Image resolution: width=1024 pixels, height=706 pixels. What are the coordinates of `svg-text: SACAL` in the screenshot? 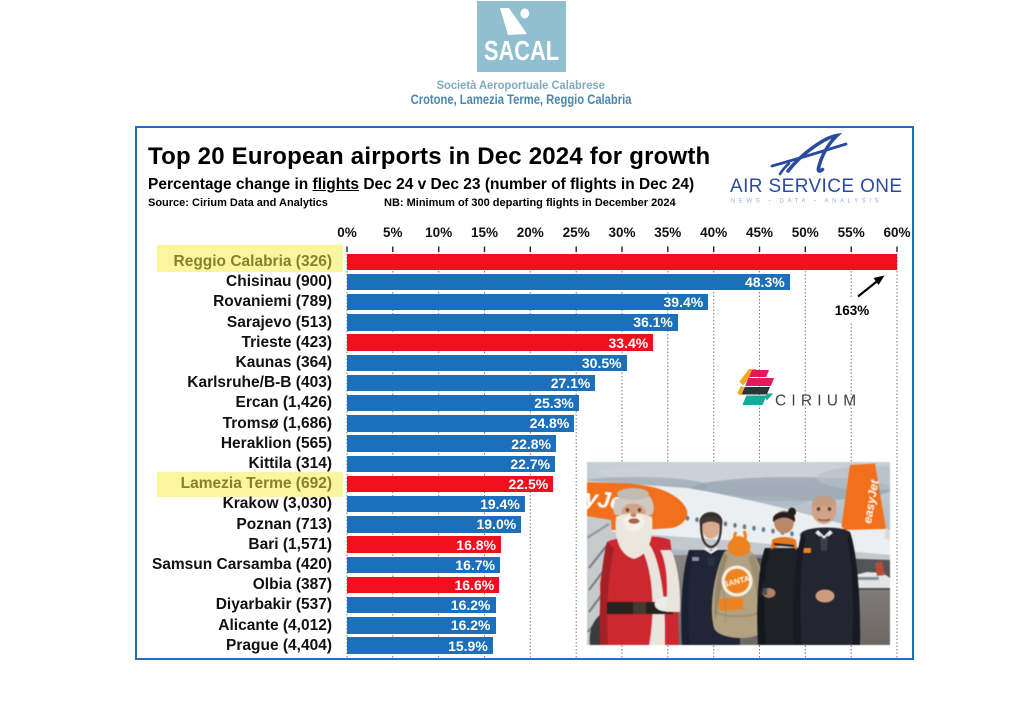 It's located at (521, 50).